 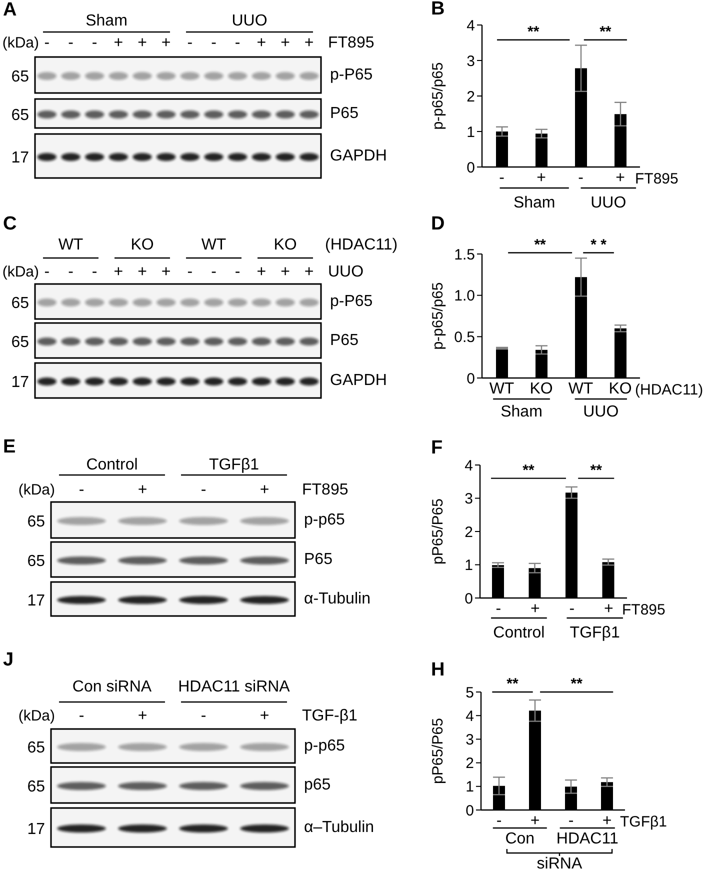 I want to click on y-tick-label: 1, so click(x=470, y=787).